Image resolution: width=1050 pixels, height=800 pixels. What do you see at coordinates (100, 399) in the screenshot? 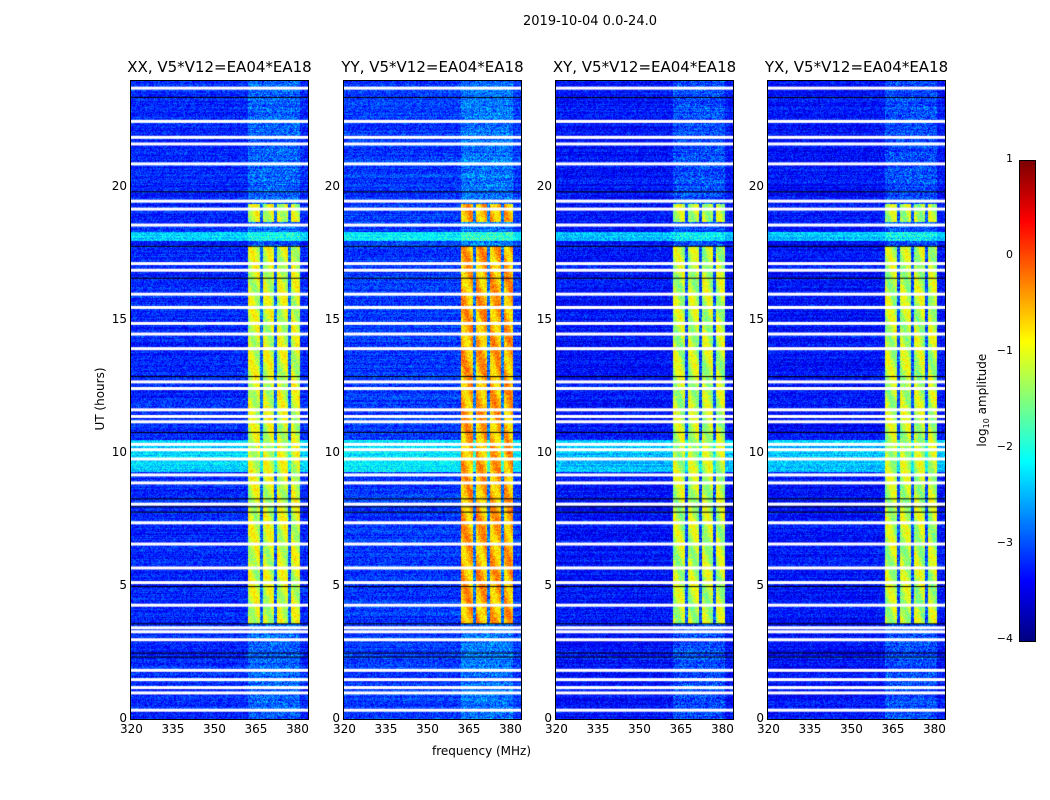
I see `y-axis-label: UT (hours)` at bounding box center [100, 399].